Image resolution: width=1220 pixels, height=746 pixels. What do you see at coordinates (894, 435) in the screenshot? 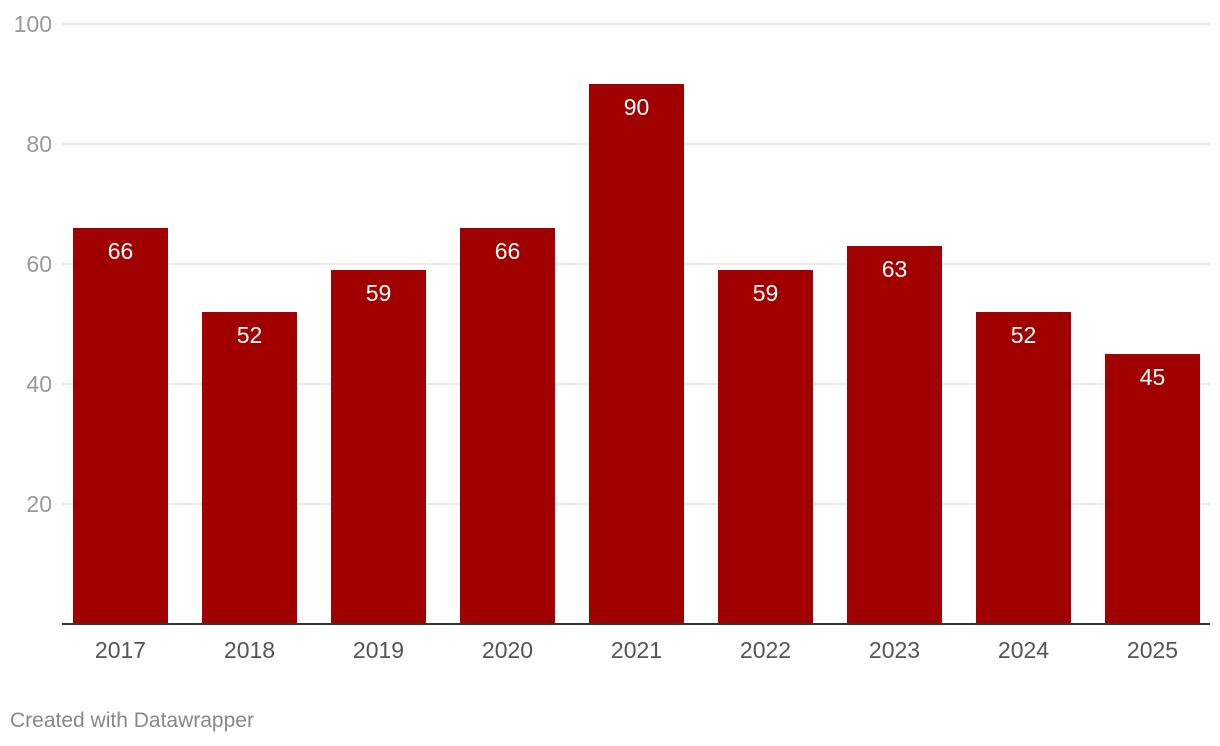
I see `bar-2023` at bounding box center [894, 435].